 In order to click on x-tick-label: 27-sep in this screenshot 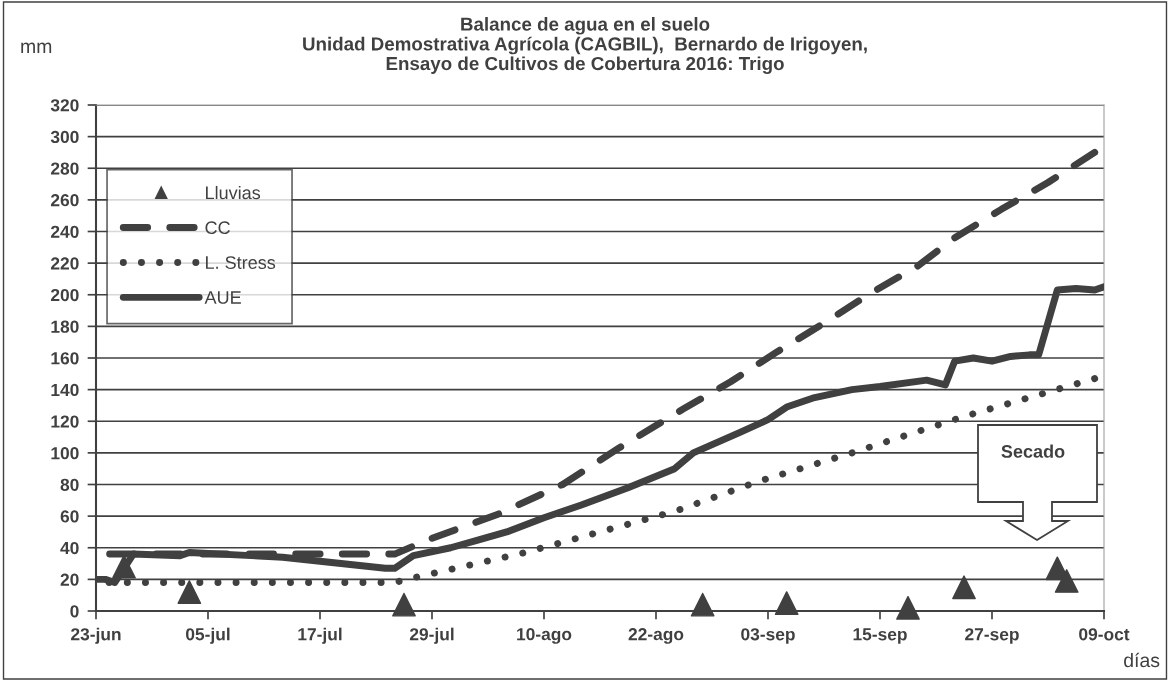, I will do `click(992, 636)`.